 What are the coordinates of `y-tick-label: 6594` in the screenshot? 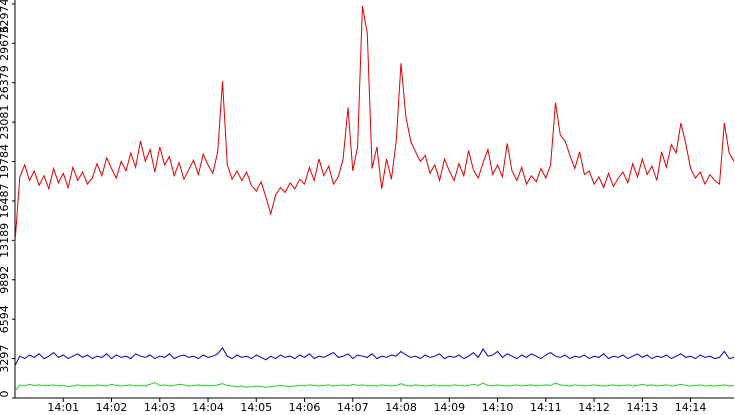 It's located at (5, 319).